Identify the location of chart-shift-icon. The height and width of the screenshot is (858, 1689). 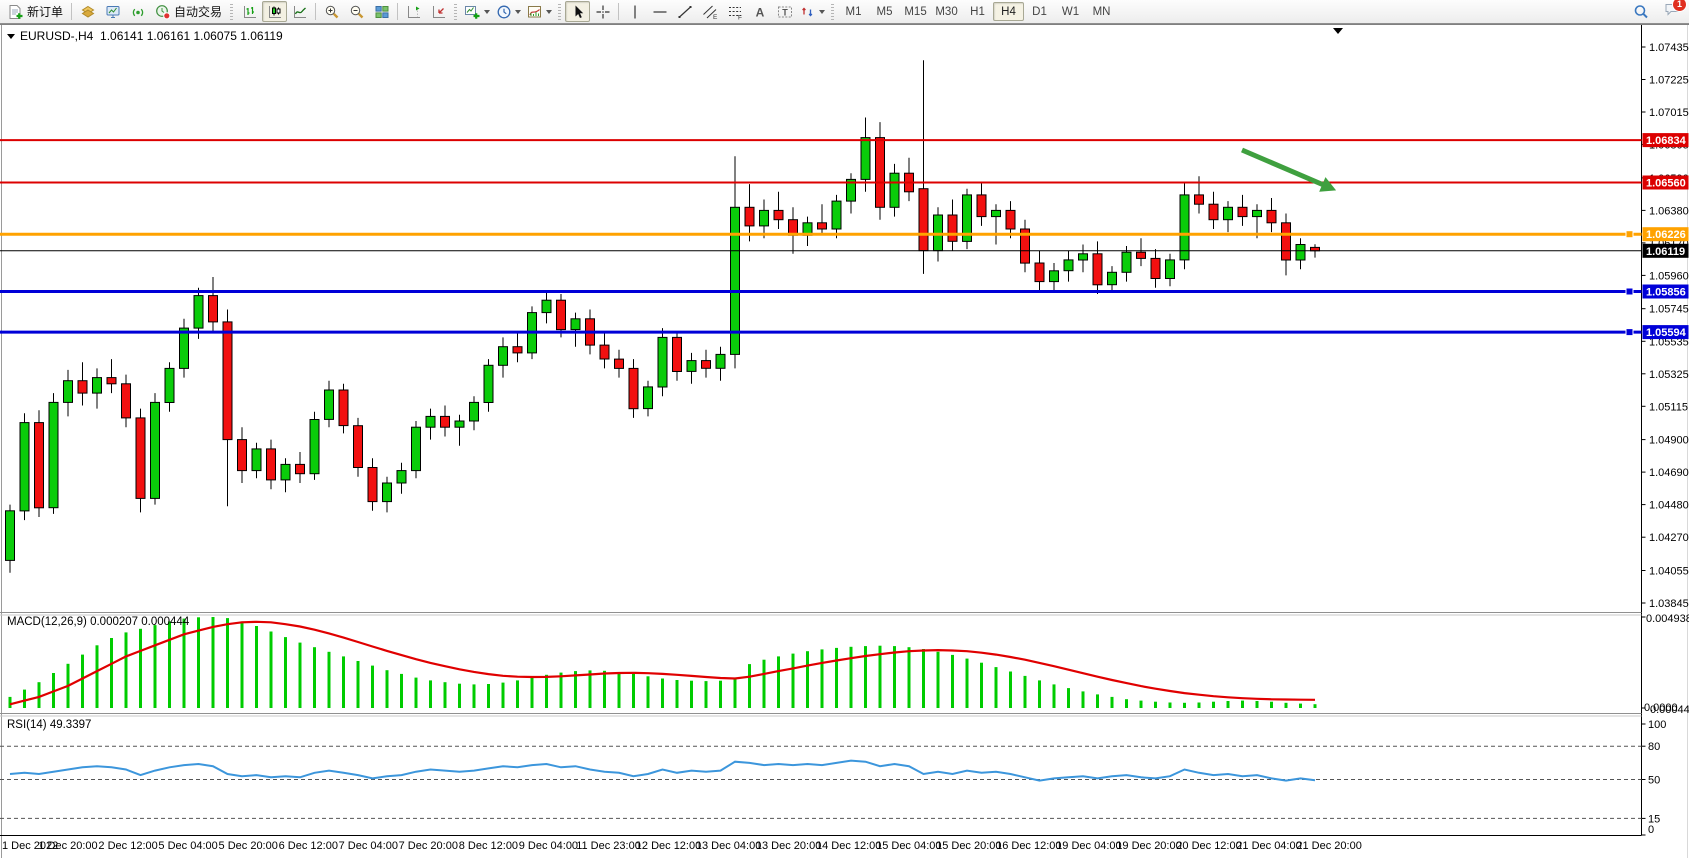
(414, 12).